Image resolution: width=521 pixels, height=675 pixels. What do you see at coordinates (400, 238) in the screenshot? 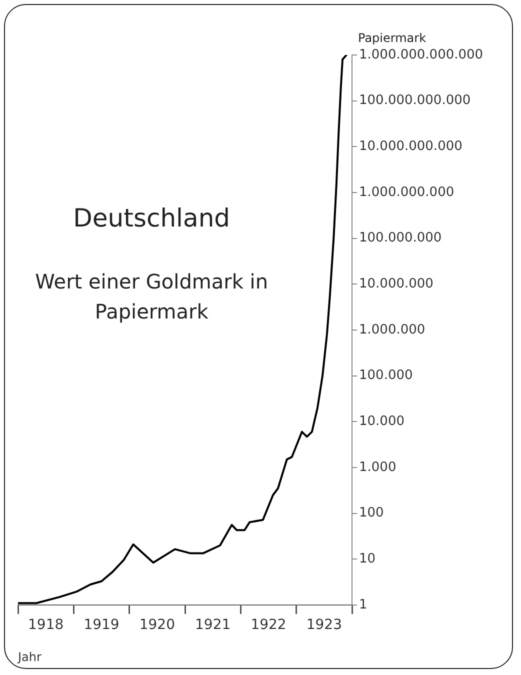
I see `y-tick-label: 100.000.000` at bounding box center [400, 238].